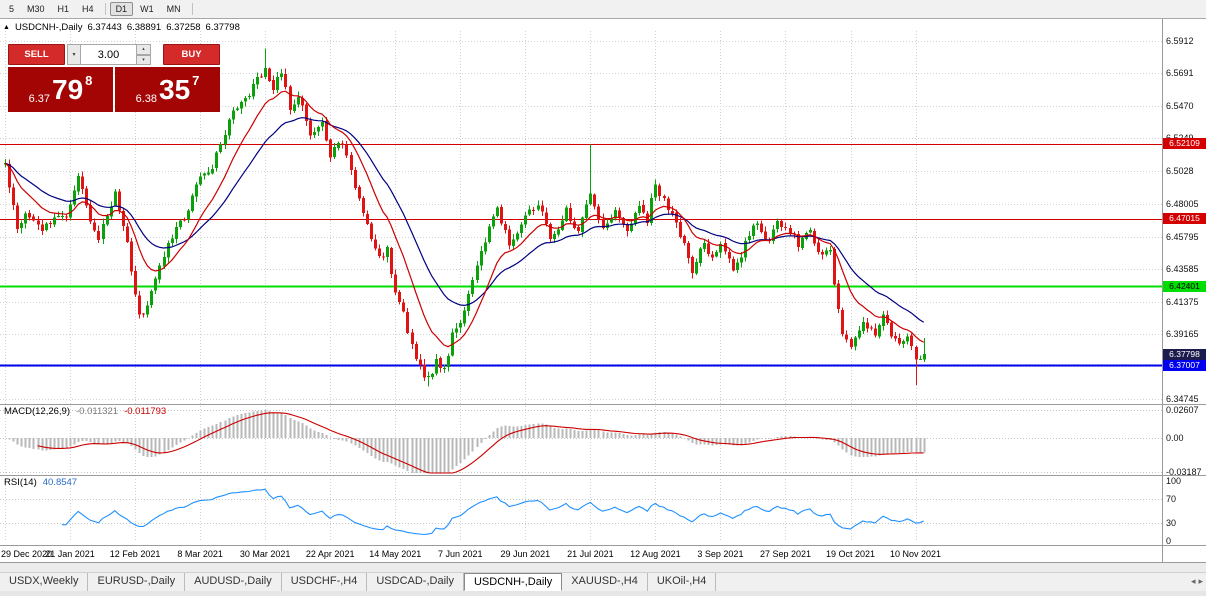  What do you see at coordinates (222, 27) in the screenshot?
I see `ohlc-close: 6.37798` at bounding box center [222, 27].